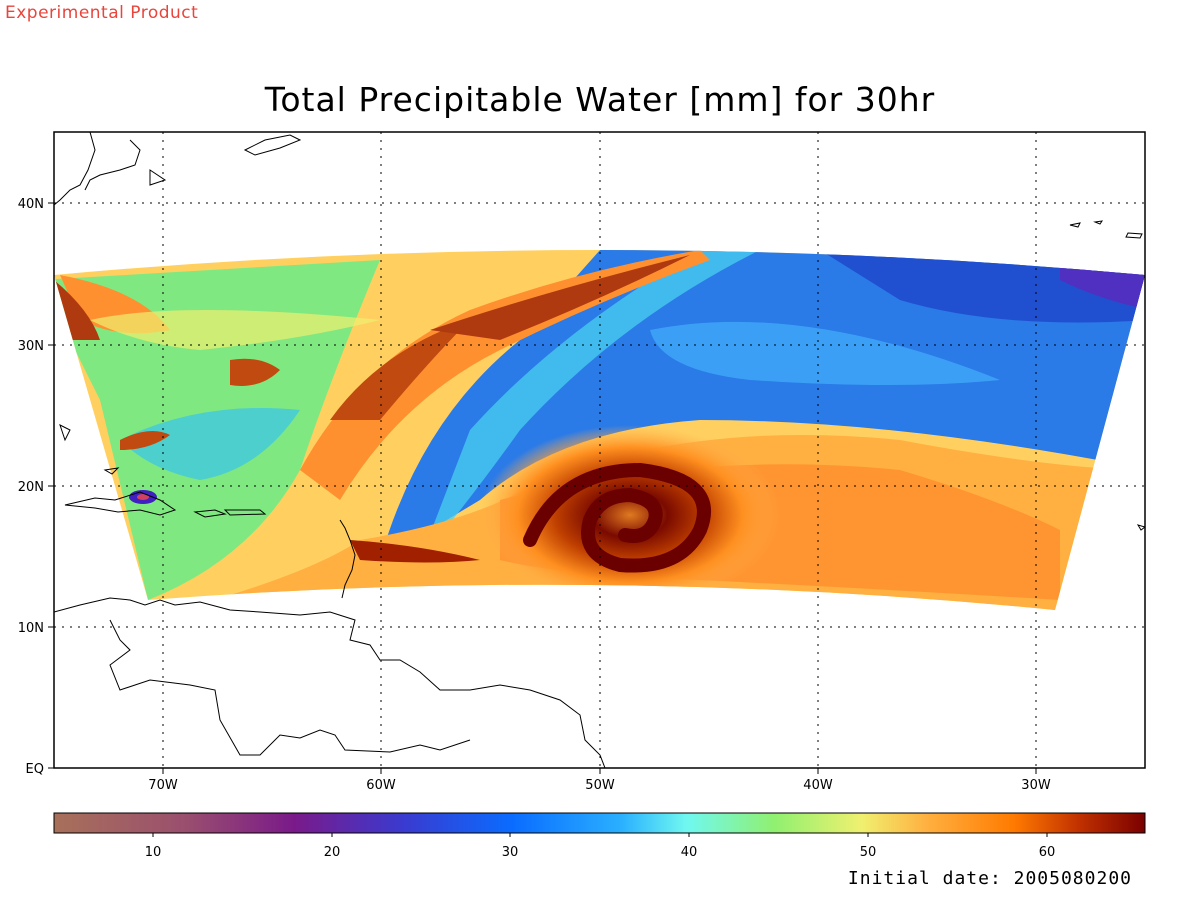 This screenshot has height=900, width=1200. Describe the element at coordinates (35, 769) in the screenshot. I see `lat-label-eq: EQ` at that location.